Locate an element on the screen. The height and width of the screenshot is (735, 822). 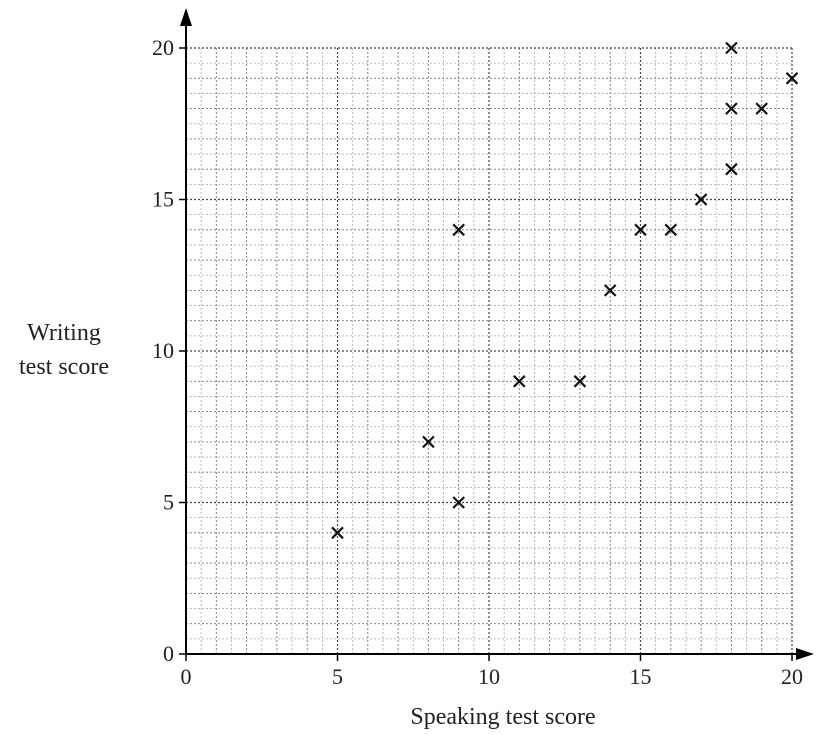
x-tick-label: 0 is located at coordinates (186, 676).